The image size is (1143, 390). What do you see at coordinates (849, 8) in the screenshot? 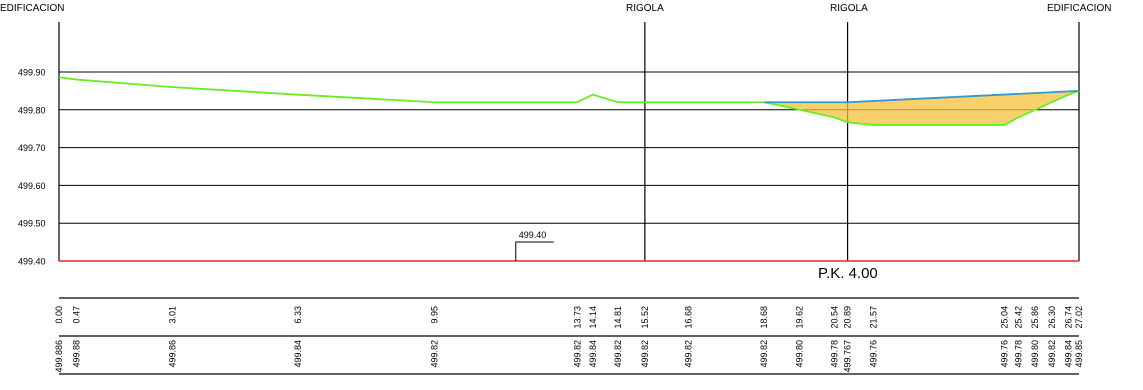
I see `label-rigola-2: RIGOLA` at bounding box center [849, 8].